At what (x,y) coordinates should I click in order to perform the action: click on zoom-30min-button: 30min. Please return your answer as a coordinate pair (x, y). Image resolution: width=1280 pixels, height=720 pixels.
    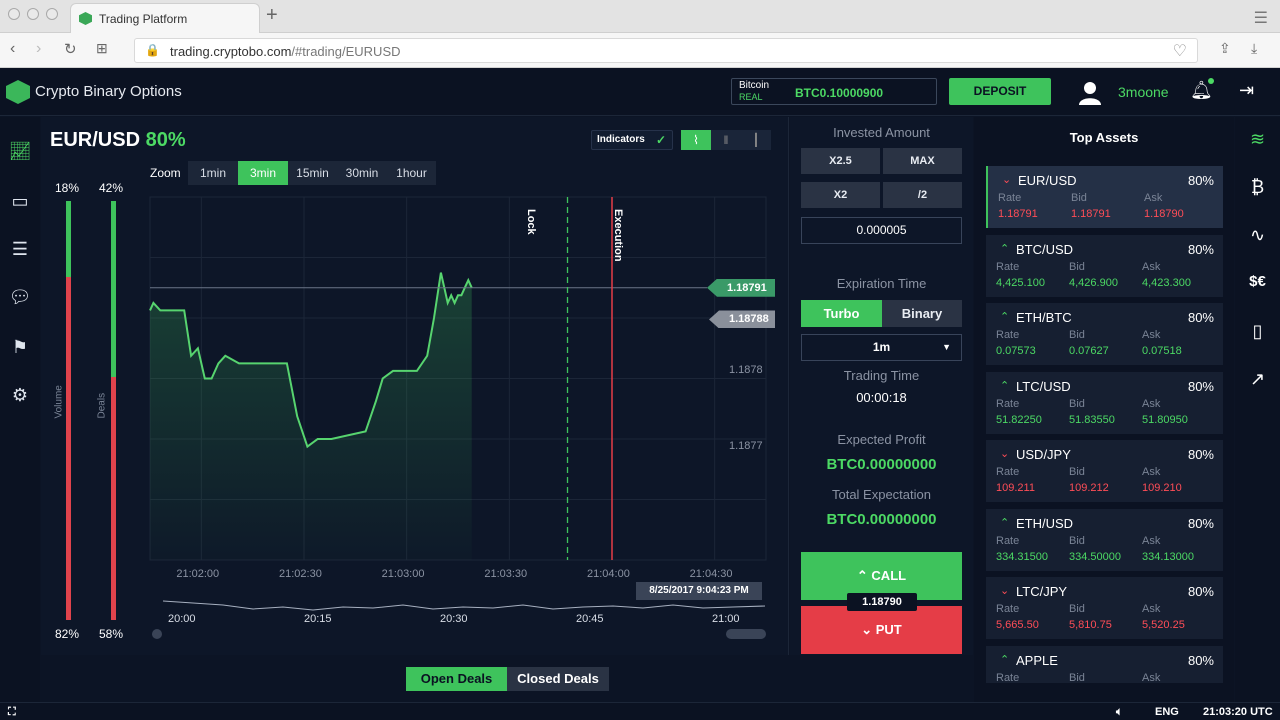
    Looking at the image, I should click on (362, 173).